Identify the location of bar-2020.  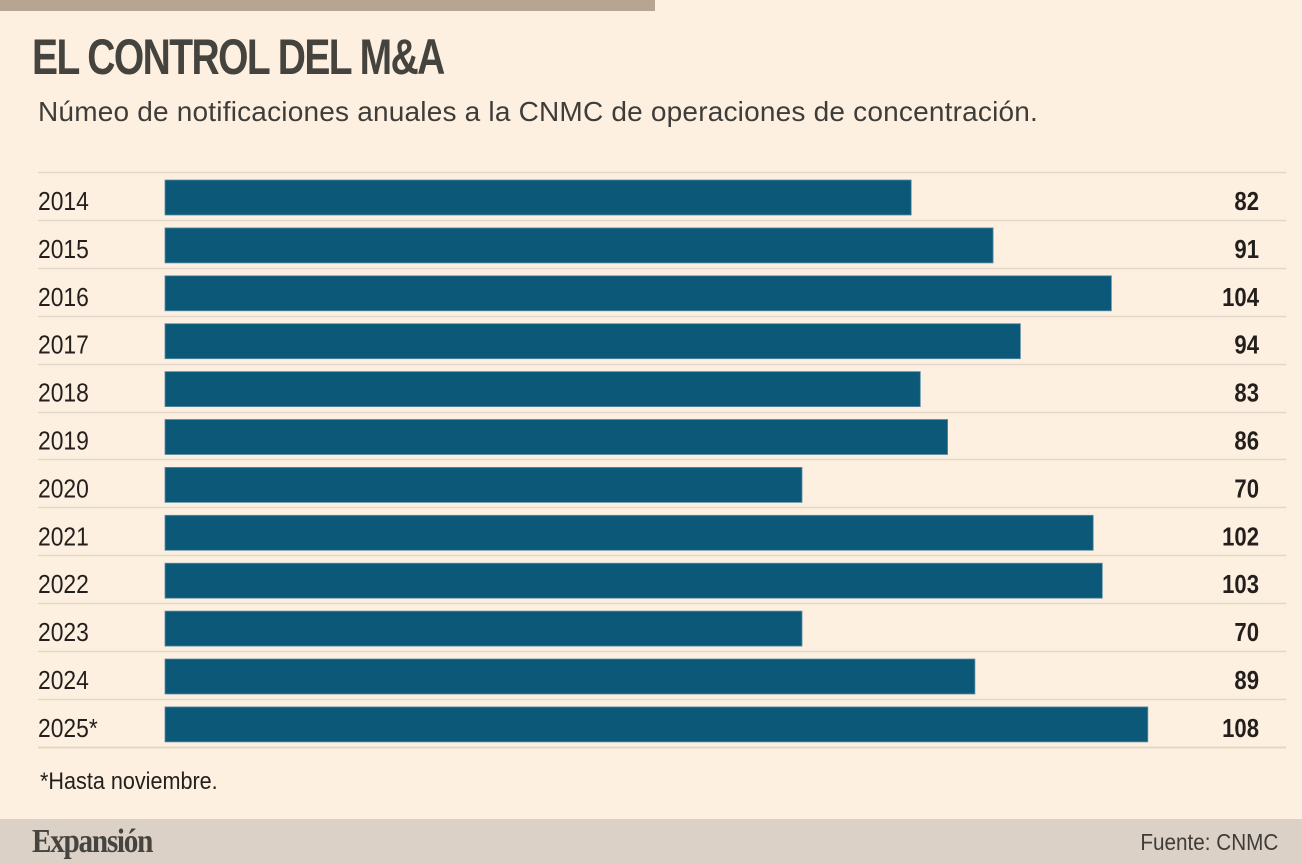
(483, 484).